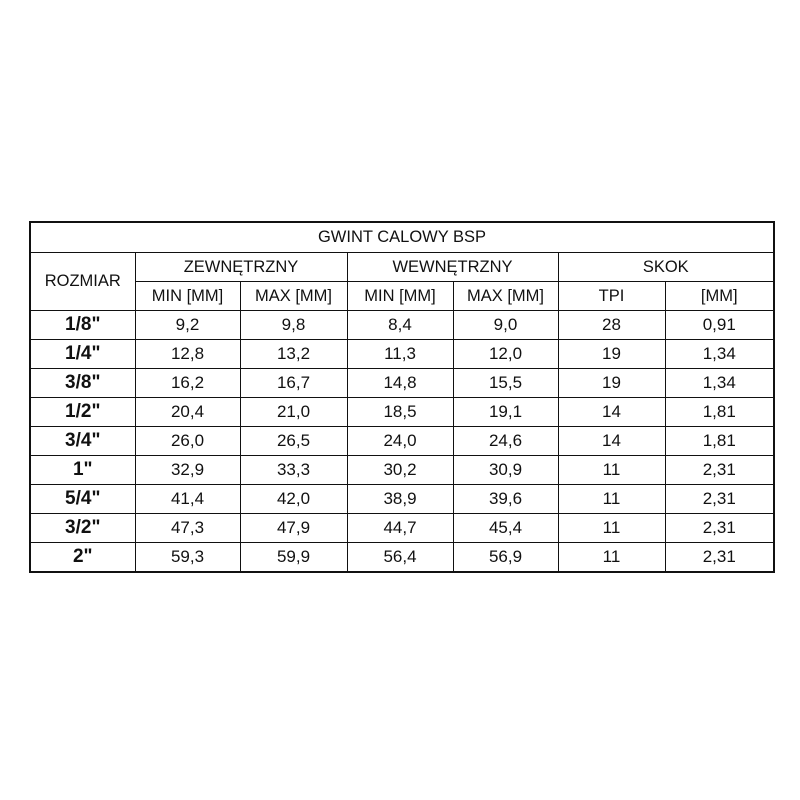 The height and width of the screenshot is (800, 800). I want to click on value-cell: 24,0, so click(400, 441).